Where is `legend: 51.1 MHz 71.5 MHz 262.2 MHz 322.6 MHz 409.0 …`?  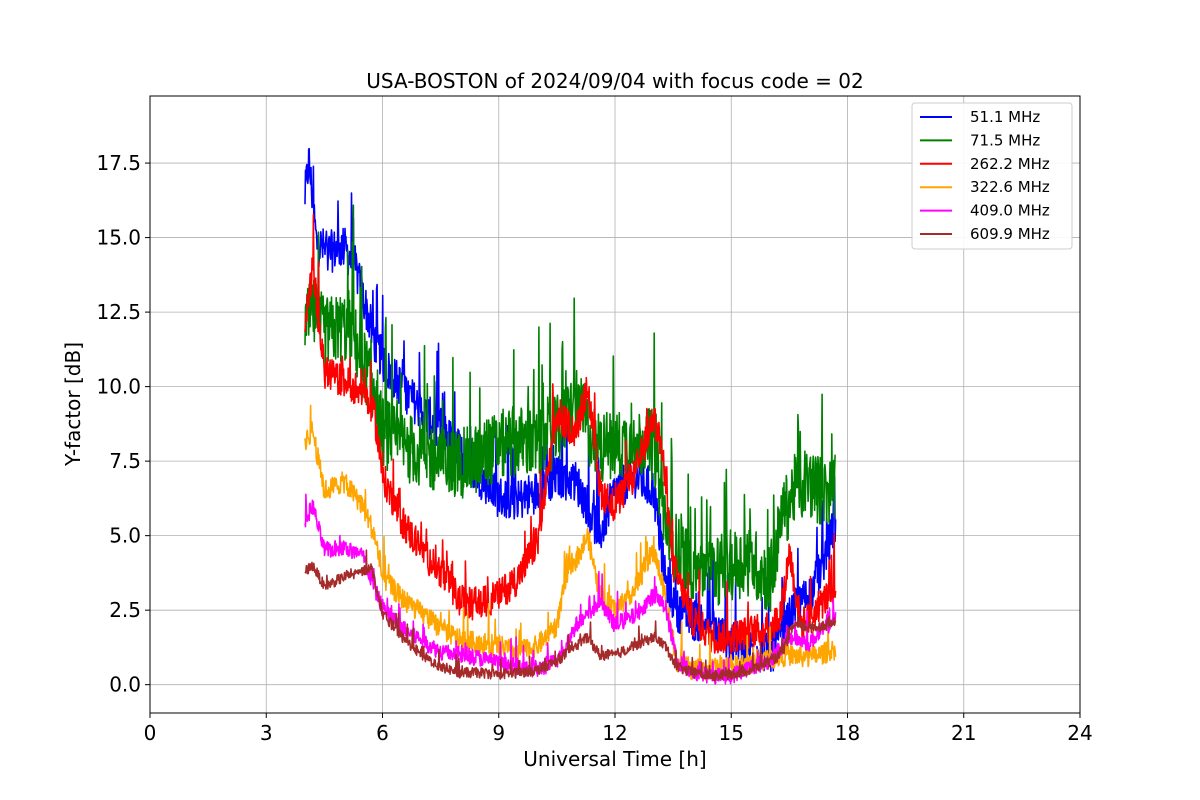
legend: 51.1 MHz 71.5 MHz 262.2 MHz 322.6 MHz 409.0 … is located at coordinates (992, 176).